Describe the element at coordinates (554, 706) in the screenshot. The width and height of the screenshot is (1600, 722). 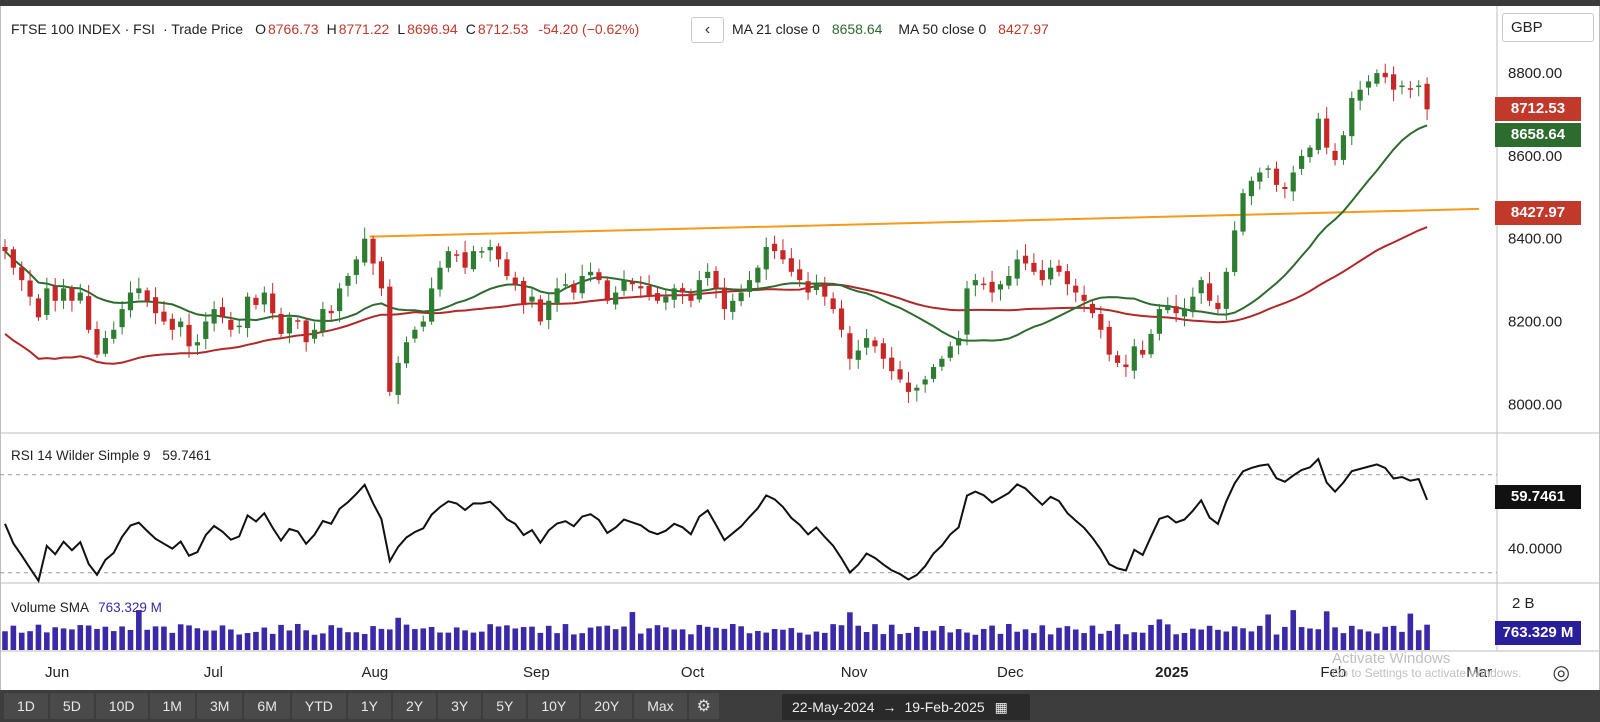
I see `range-button-10y: 10Y` at that location.